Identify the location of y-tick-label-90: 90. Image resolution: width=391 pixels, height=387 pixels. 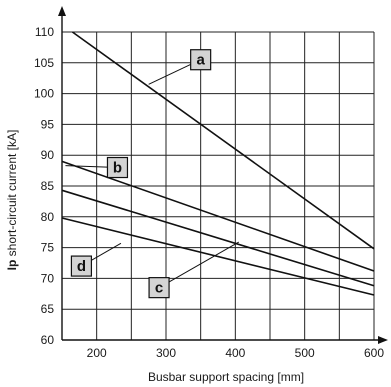
(48, 155).